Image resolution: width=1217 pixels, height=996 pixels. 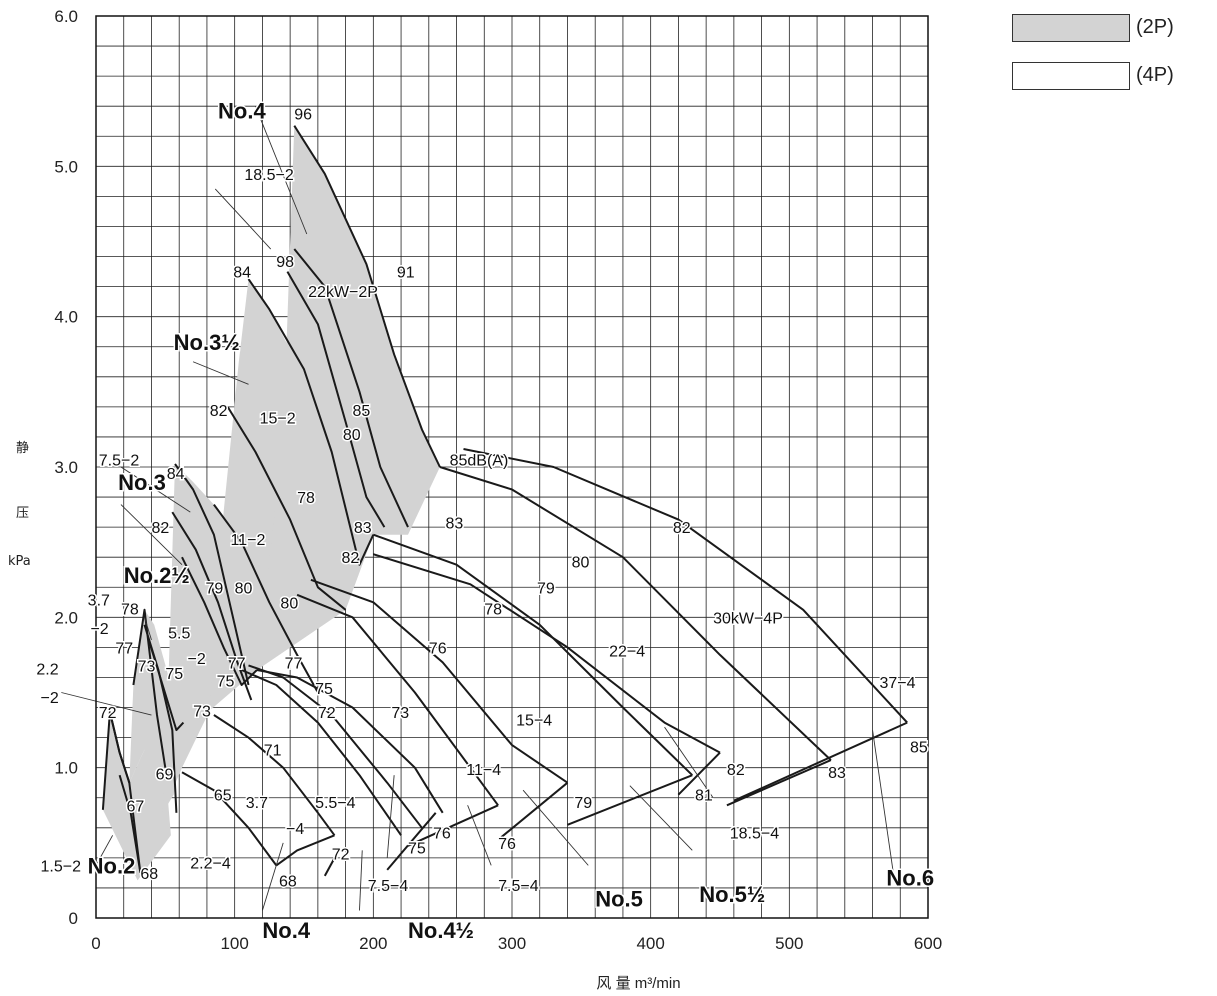 I want to click on data-annotation: 11−2, so click(x=248, y=540).